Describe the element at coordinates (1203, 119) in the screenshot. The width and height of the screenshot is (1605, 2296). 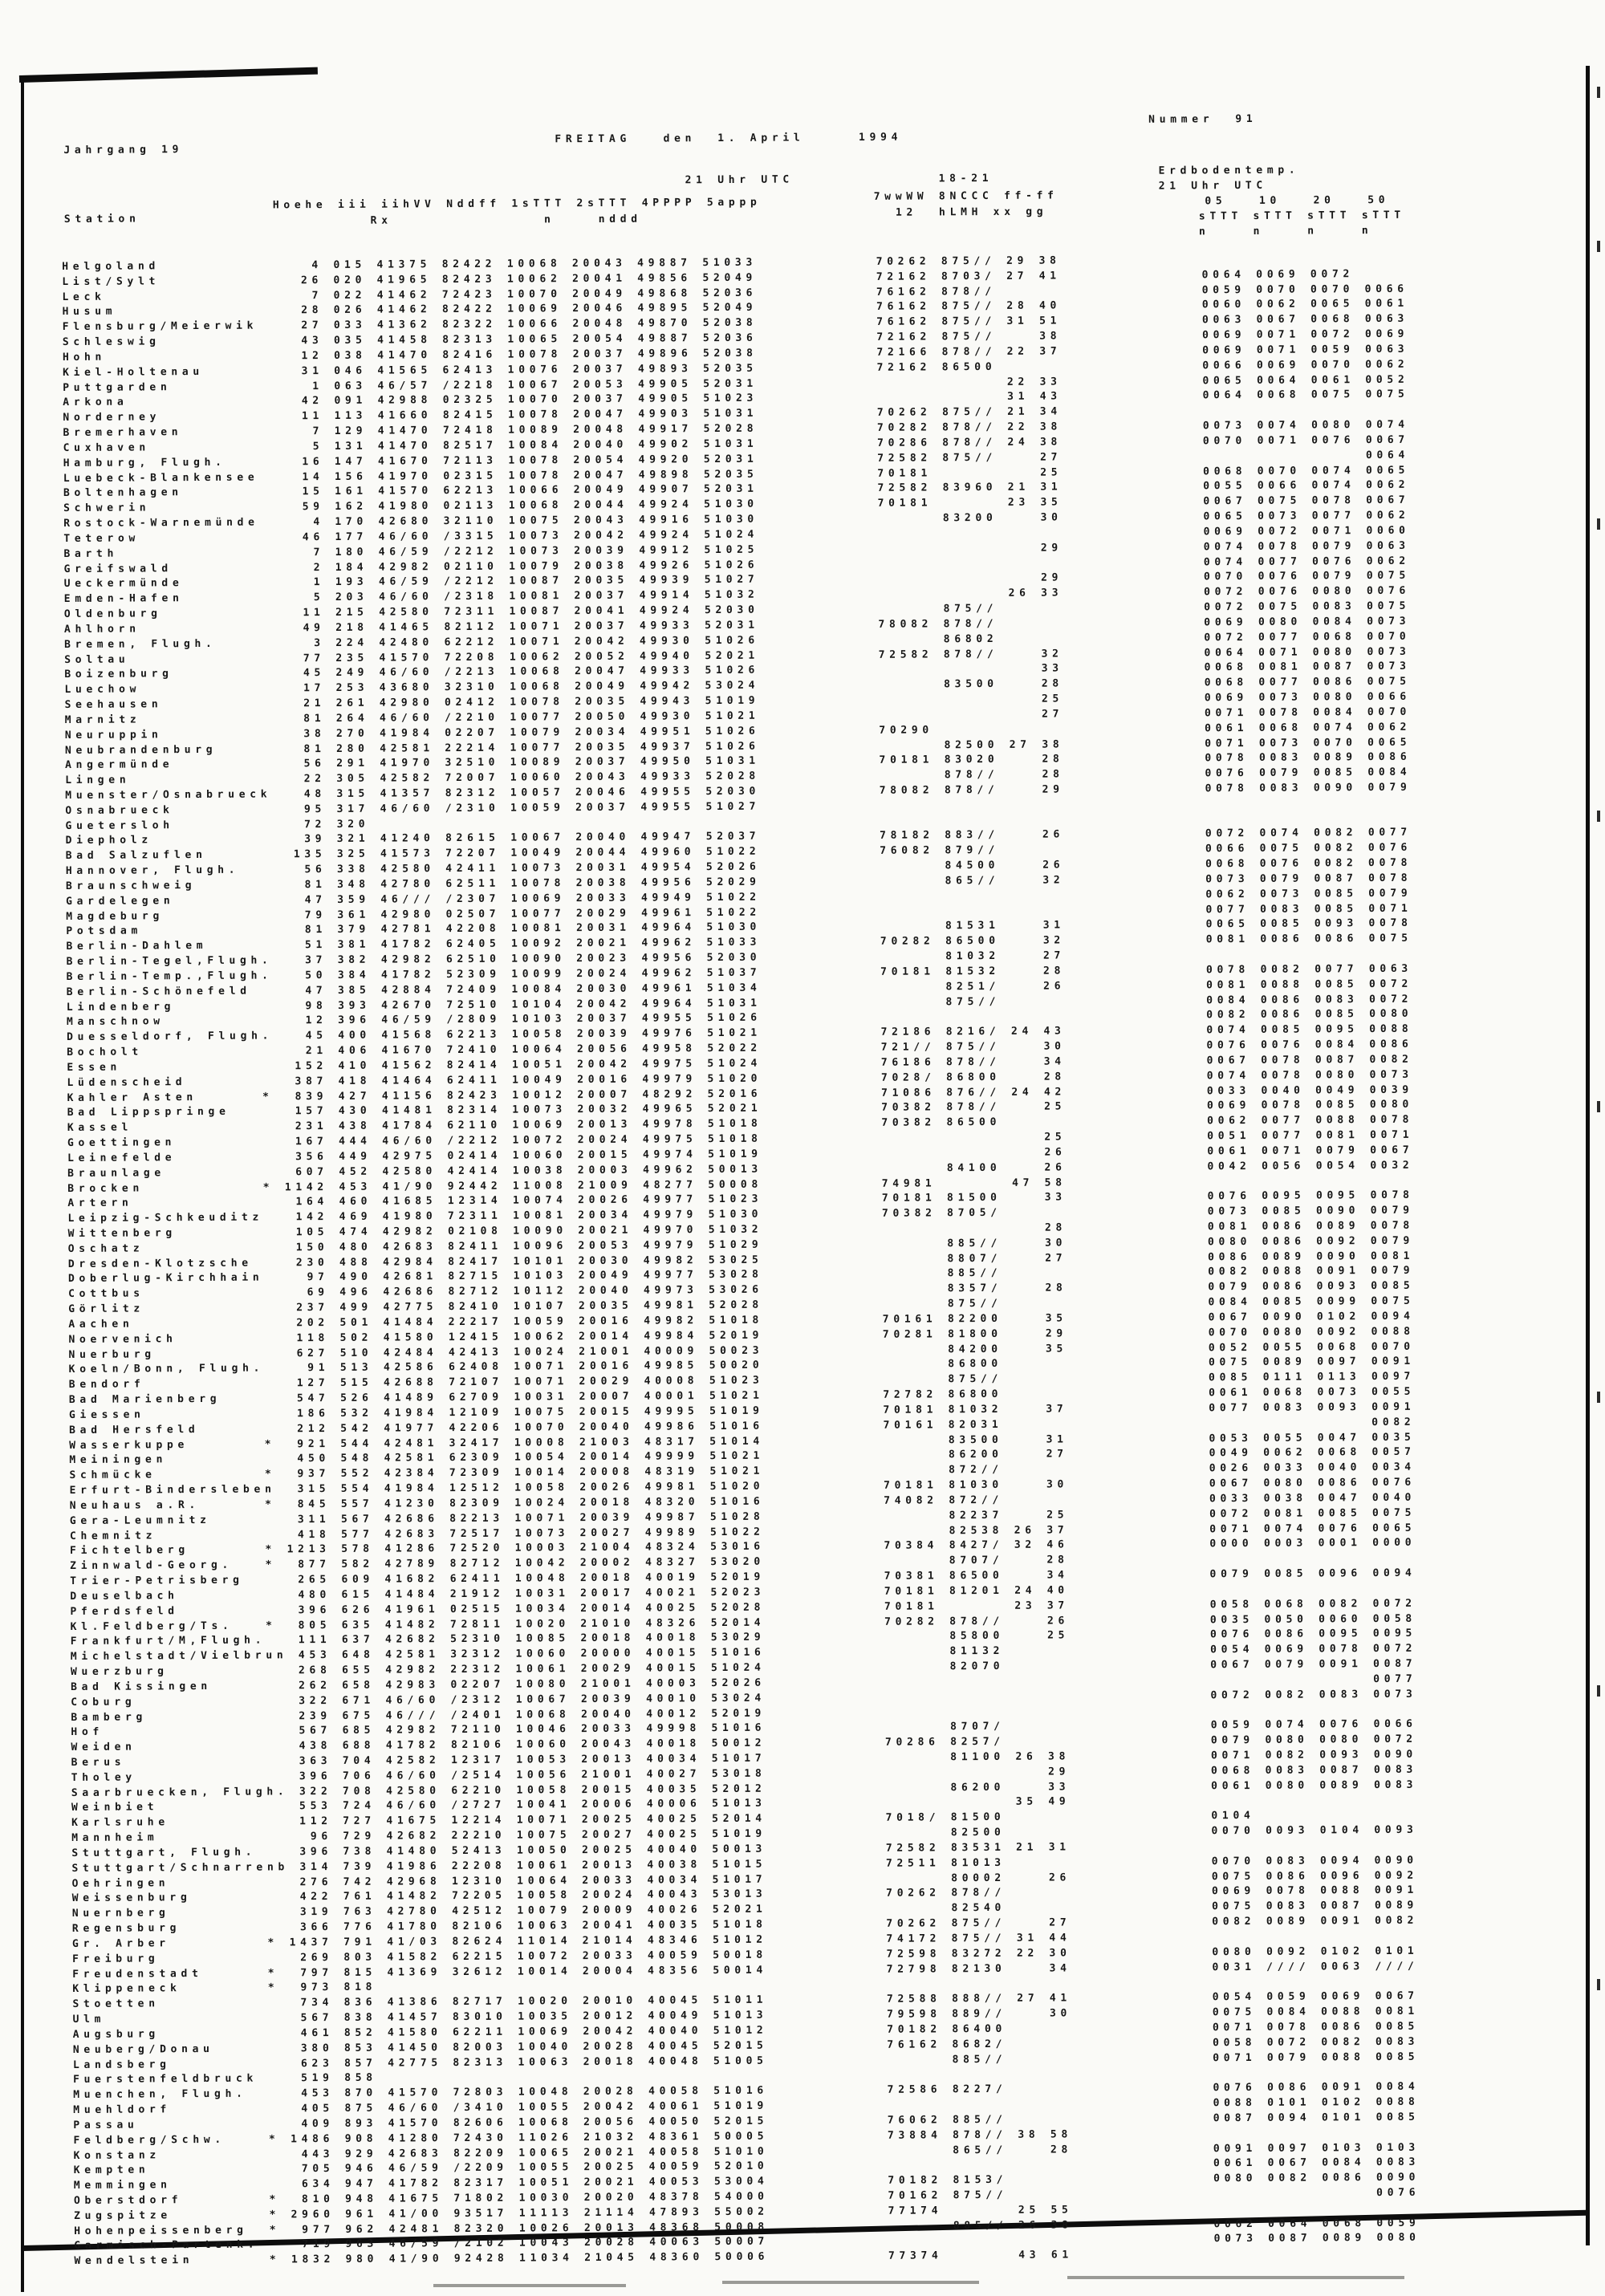
I see `issue-number: Nummer 91` at that location.